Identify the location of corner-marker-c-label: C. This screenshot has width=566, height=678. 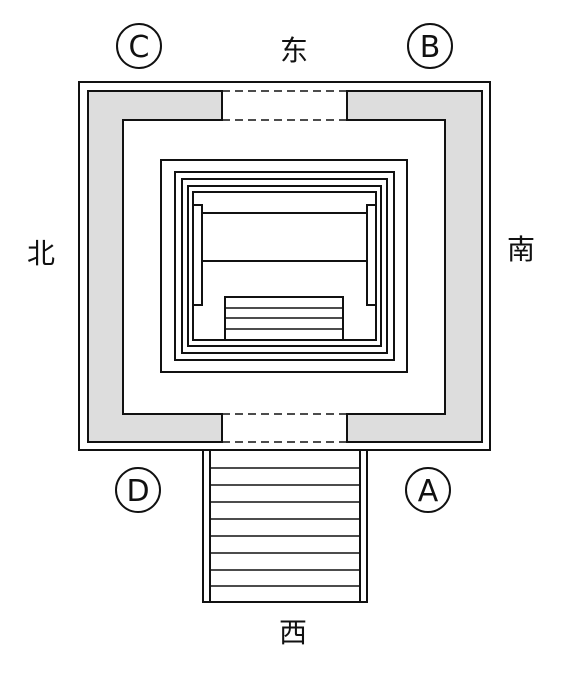
(139, 47).